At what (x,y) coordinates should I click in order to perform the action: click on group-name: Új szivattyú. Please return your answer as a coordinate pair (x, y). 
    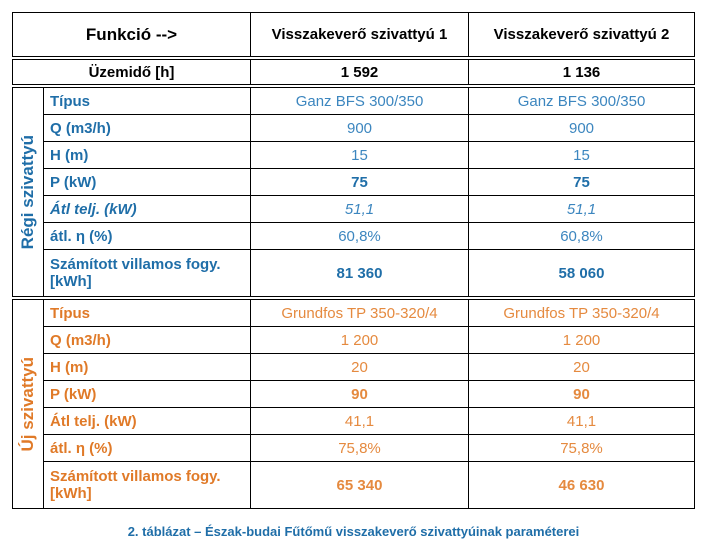
    Looking at the image, I should click on (27, 404).